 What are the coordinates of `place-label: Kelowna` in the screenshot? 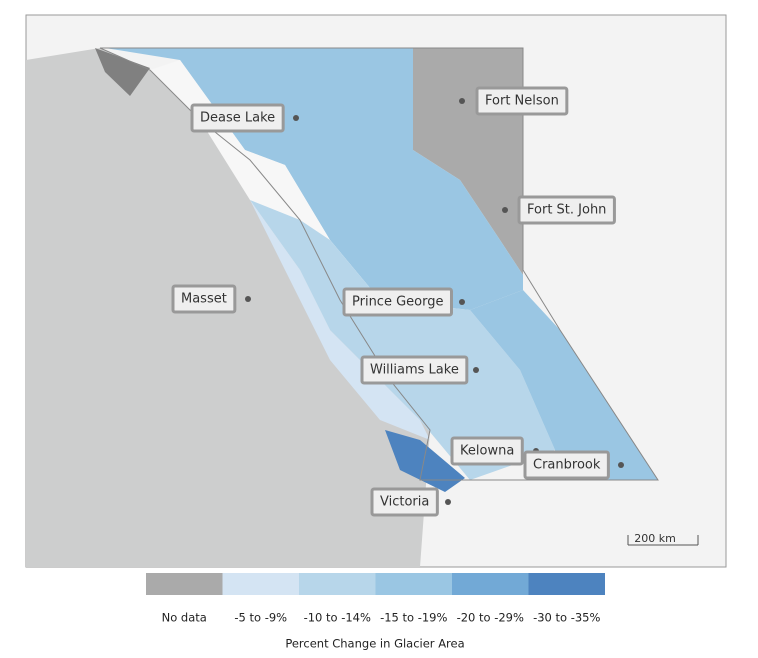 It's located at (487, 451).